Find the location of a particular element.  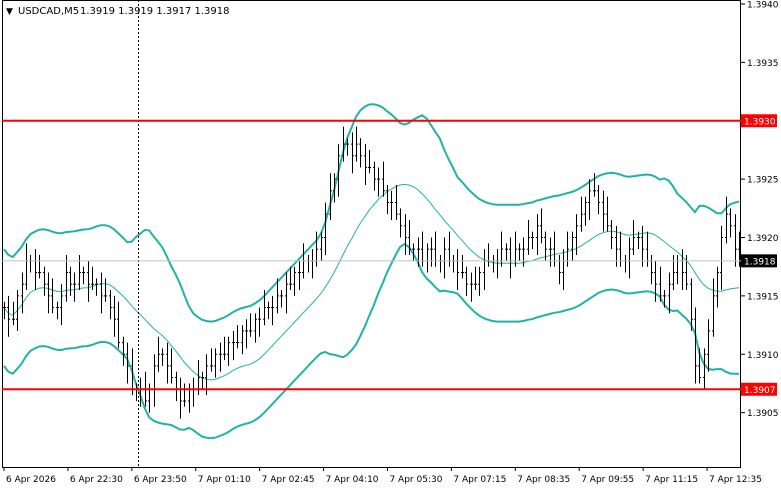

chart-menu-icon: ▼ is located at coordinates (9, 12).